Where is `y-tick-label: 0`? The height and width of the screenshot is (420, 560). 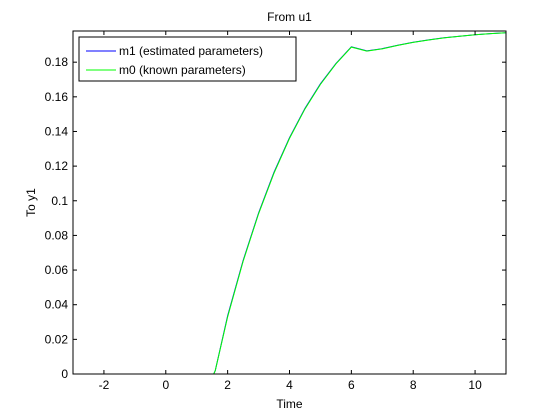 y-tick-label: 0 is located at coordinates (64, 374).